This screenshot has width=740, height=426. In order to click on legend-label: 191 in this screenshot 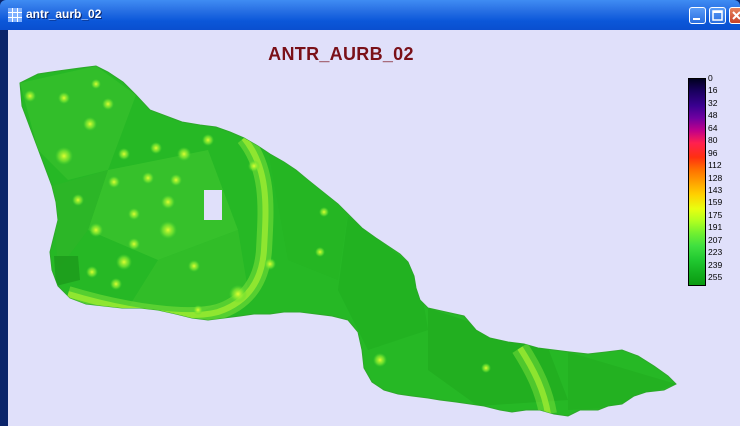, I will do `click(715, 227)`.